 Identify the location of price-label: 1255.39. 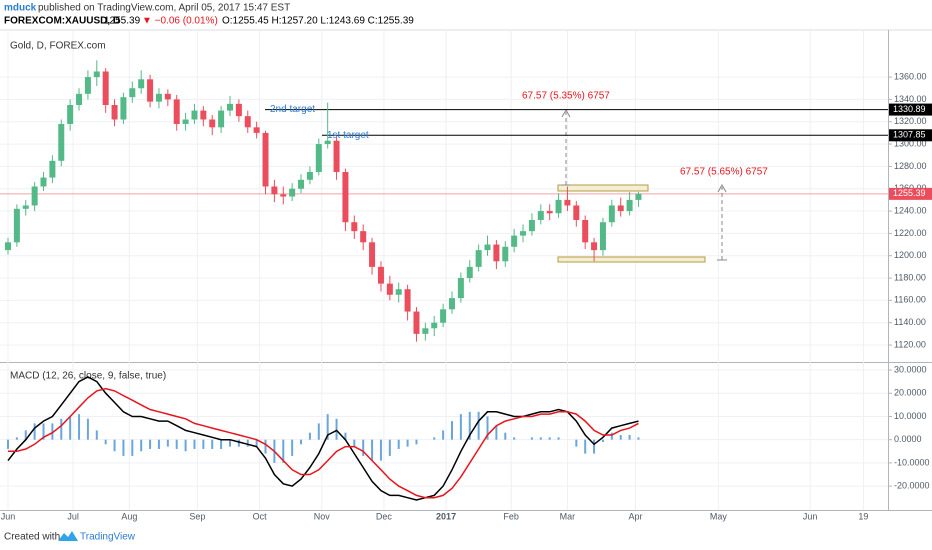
(909, 193).